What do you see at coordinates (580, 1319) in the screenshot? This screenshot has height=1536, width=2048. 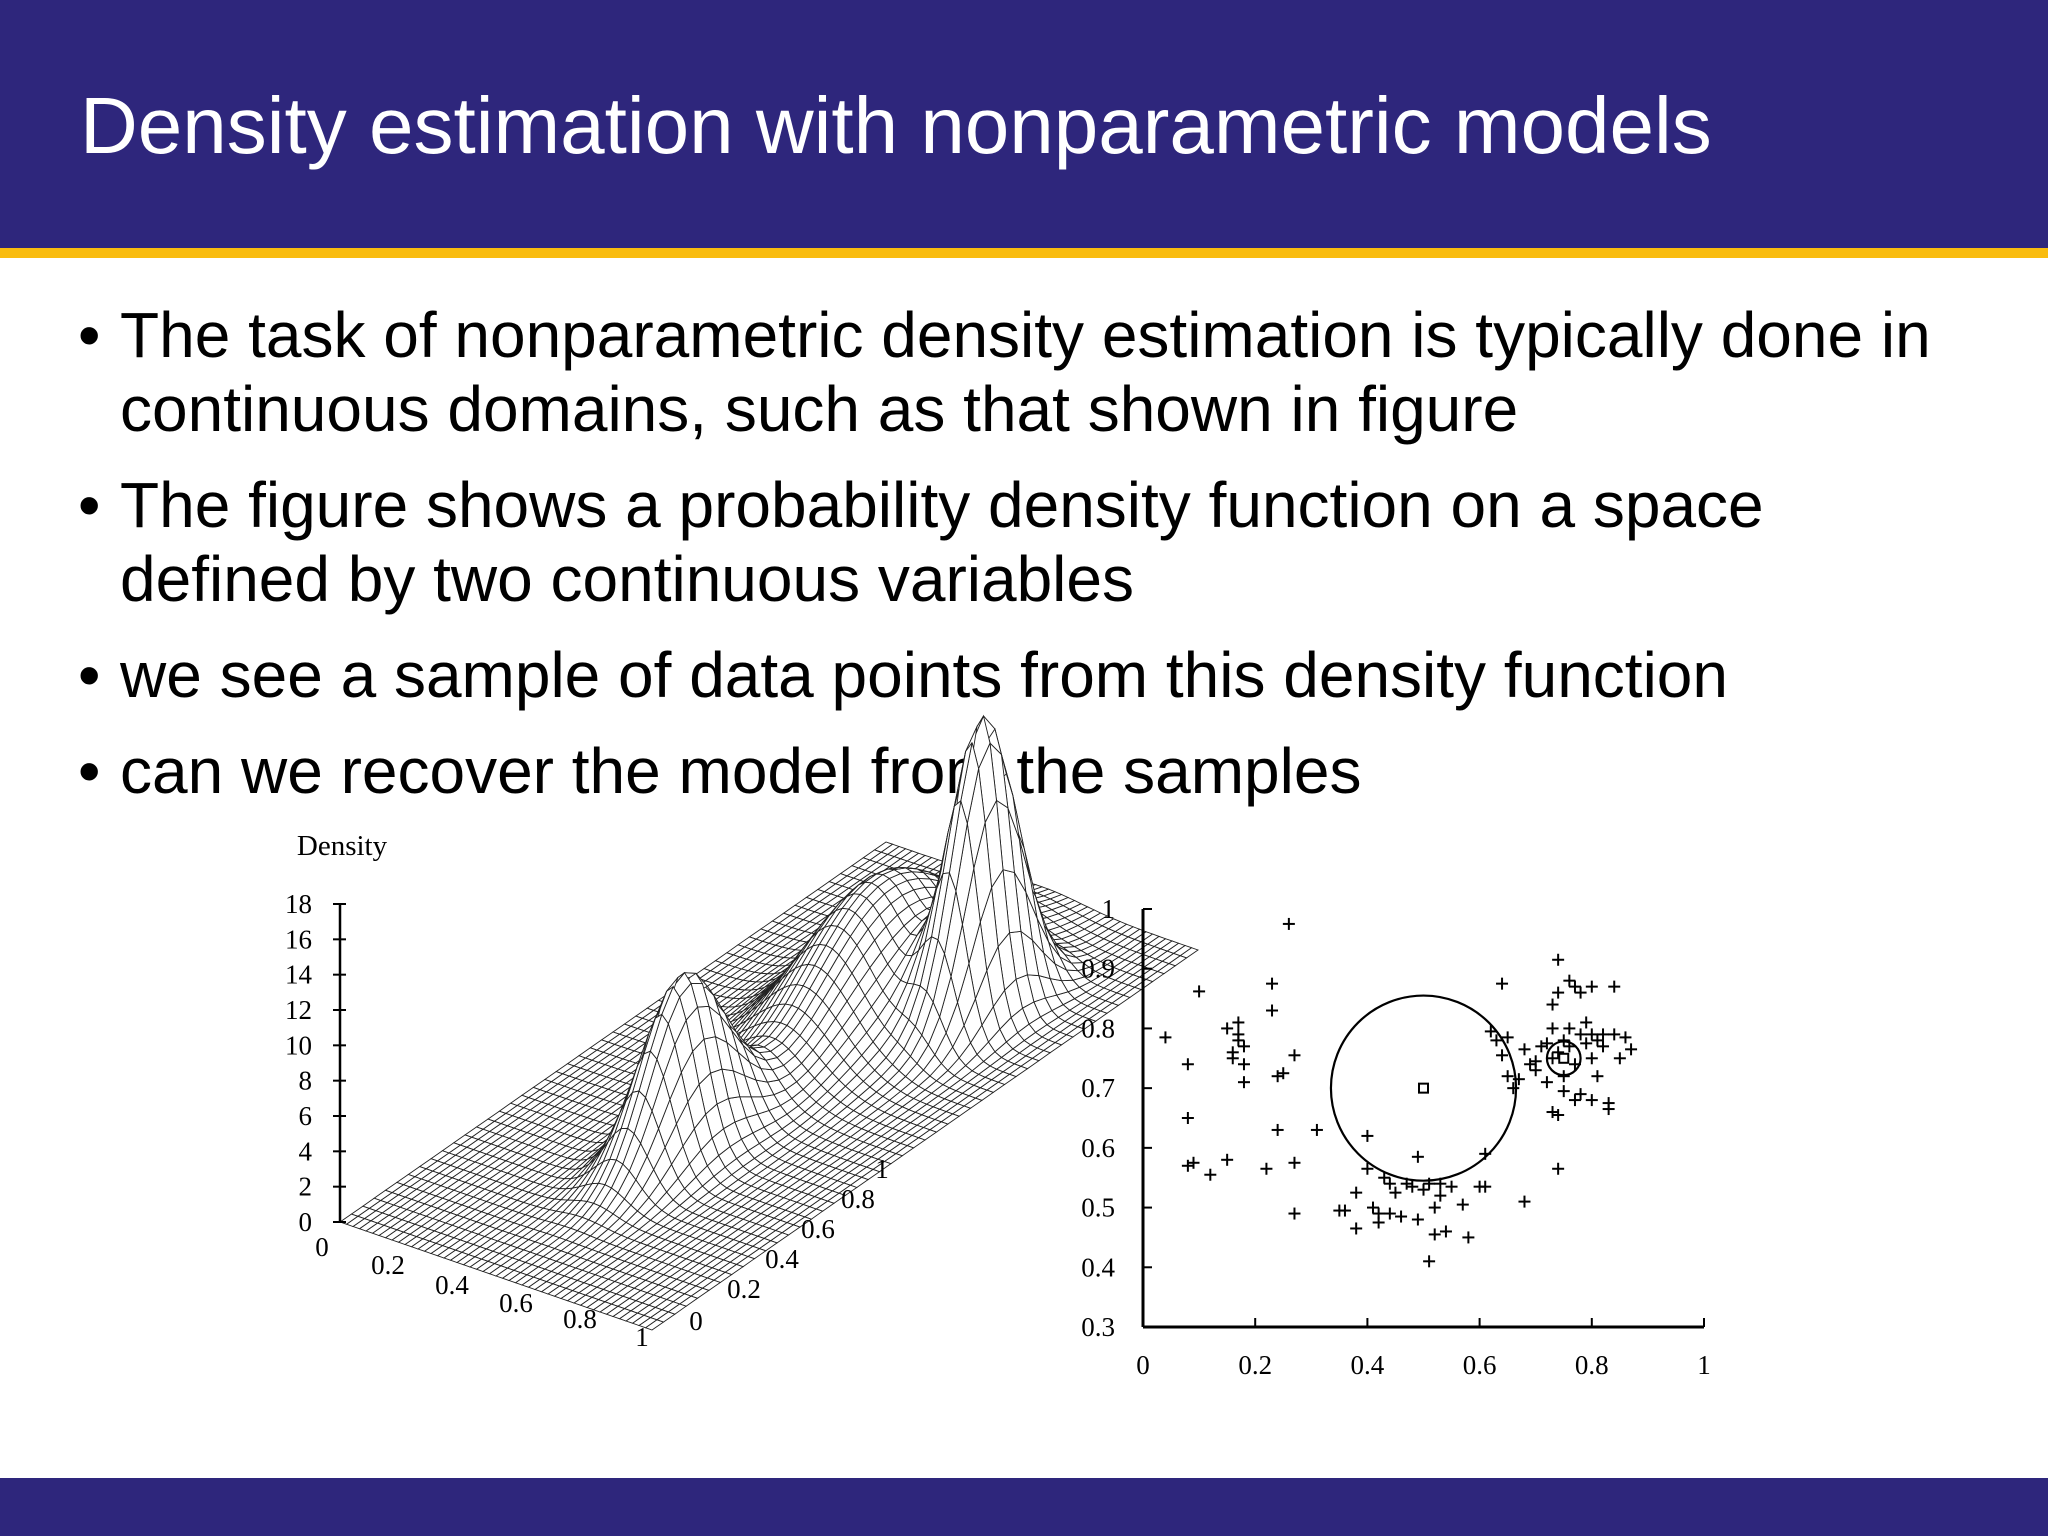 I see `x-tick-label: 0.8` at bounding box center [580, 1319].